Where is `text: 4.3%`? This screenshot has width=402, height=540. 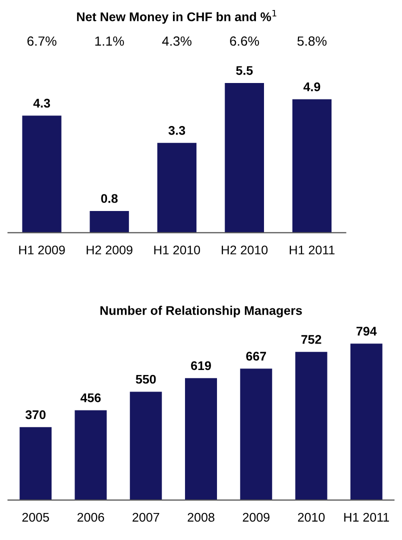
text: 4.3% is located at coordinates (177, 41).